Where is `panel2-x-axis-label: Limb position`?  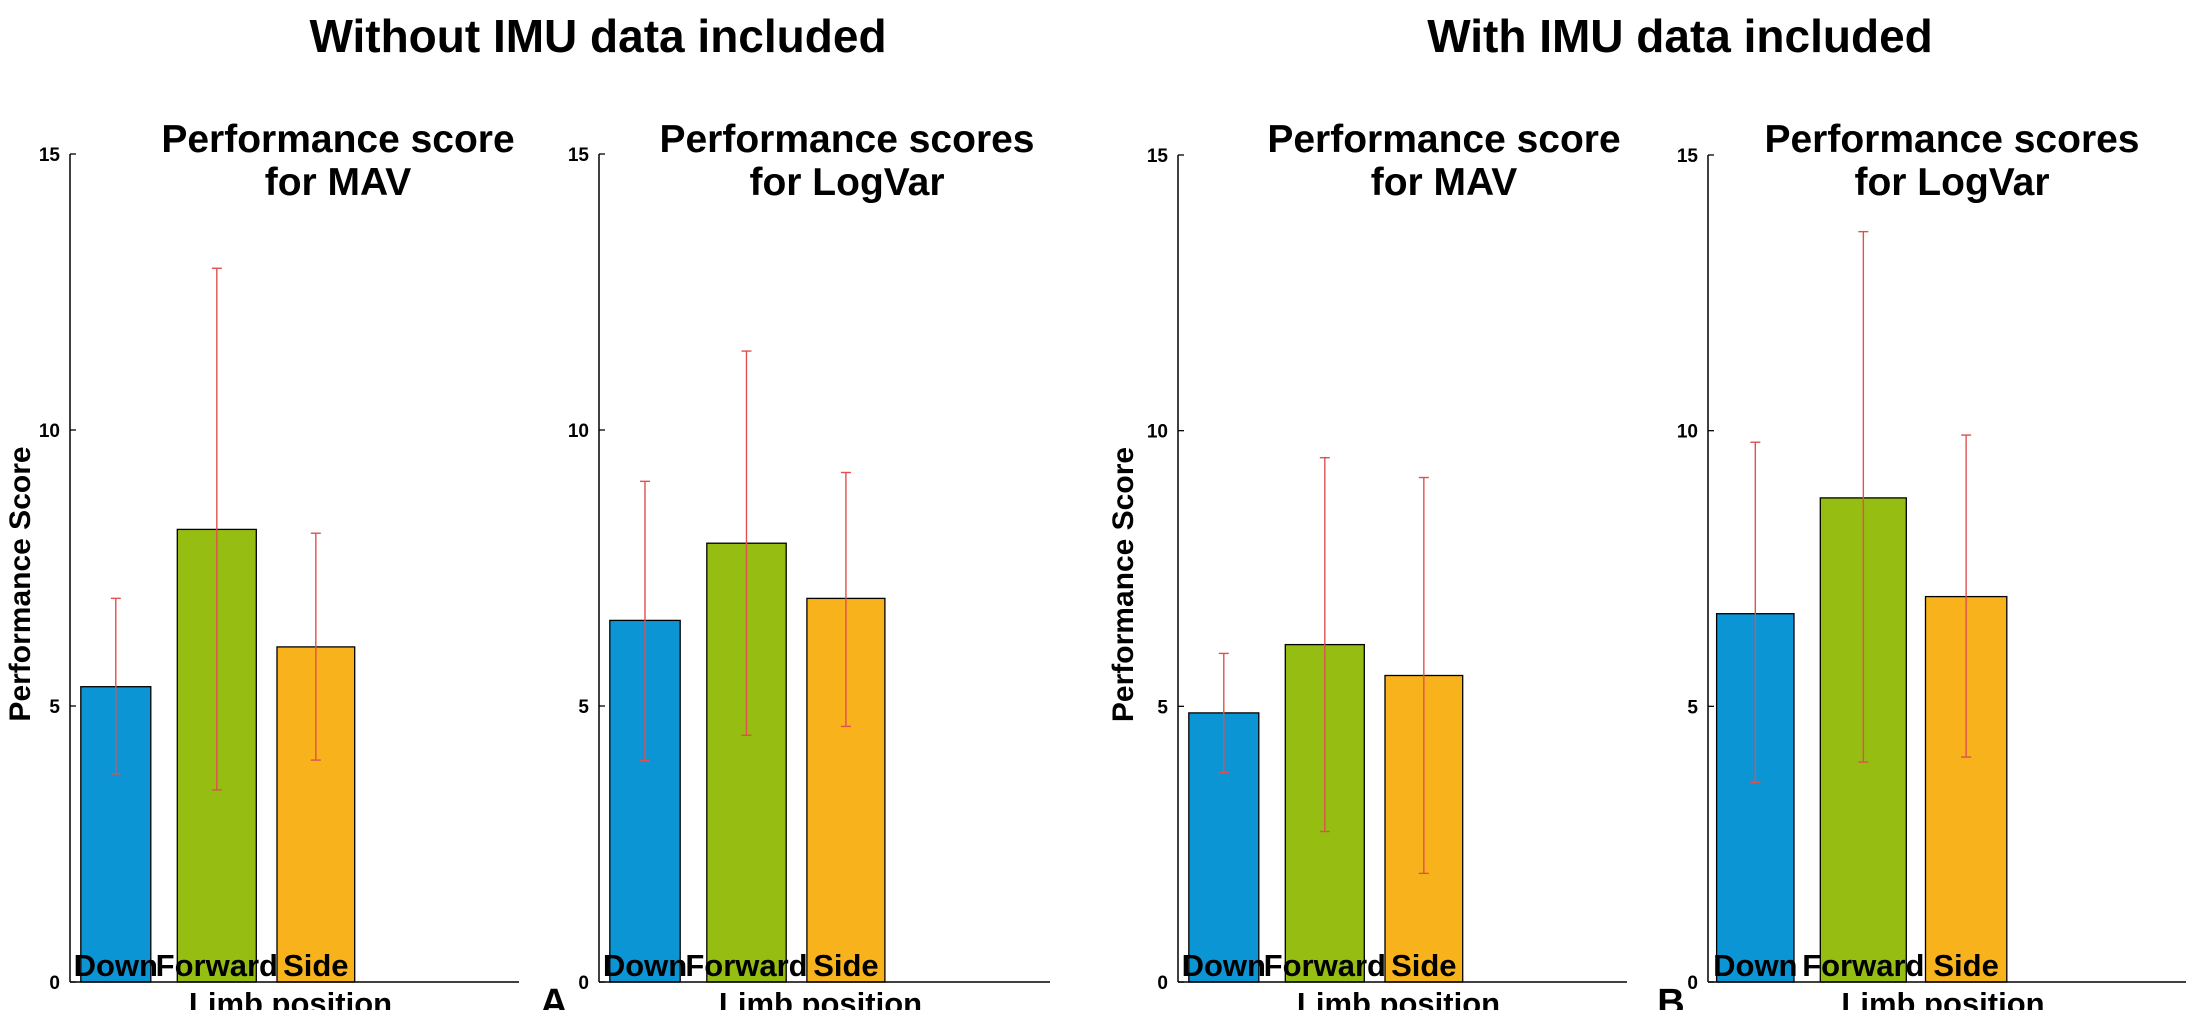 panel2-x-axis-label: Limb position is located at coordinates (820, 998).